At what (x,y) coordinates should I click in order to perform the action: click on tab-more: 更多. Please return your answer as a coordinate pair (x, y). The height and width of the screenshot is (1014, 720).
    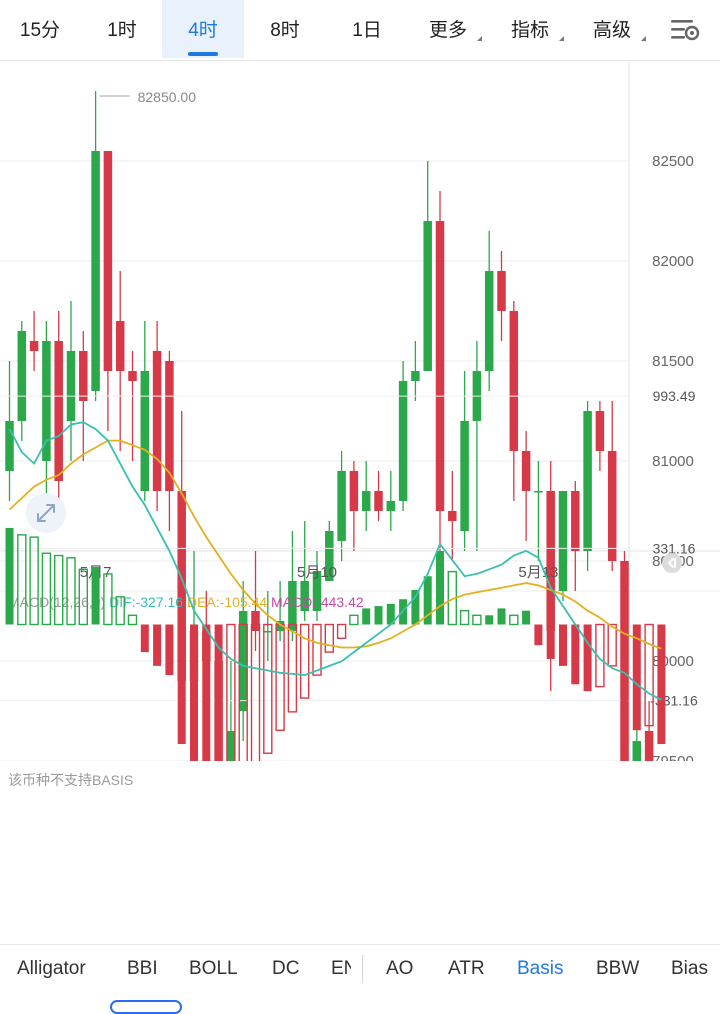
    Looking at the image, I should click on (448, 29).